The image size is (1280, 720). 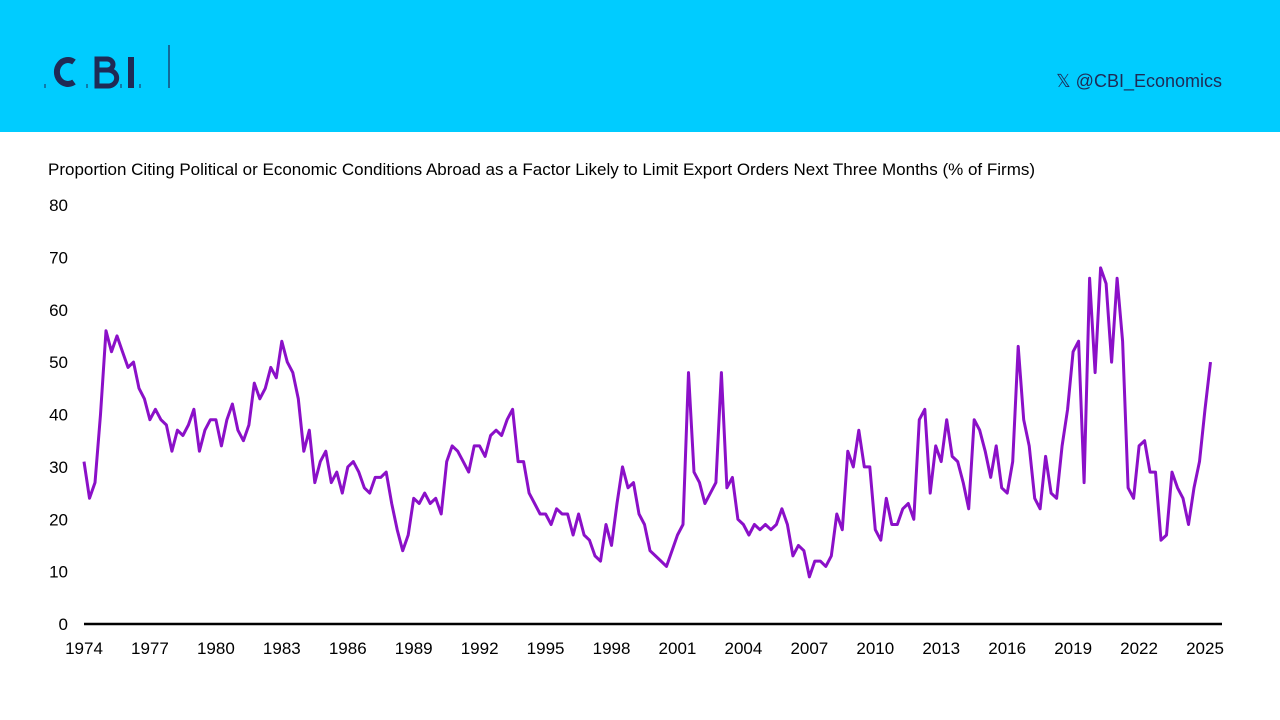 What do you see at coordinates (63, 624) in the screenshot?
I see `y-tick-label: 0` at bounding box center [63, 624].